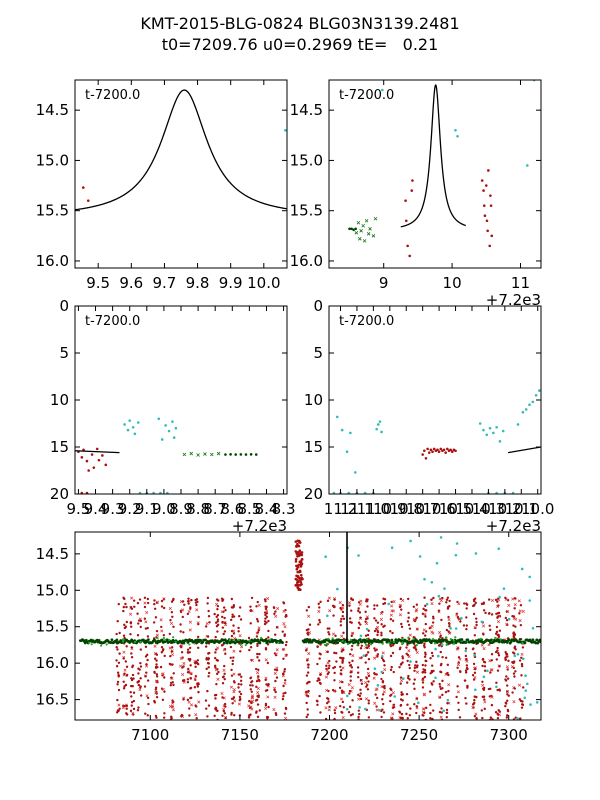  What do you see at coordinates (52, 110) in the screenshot?
I see `y-tick-label: 14.5` at bounding box center [52, 110].